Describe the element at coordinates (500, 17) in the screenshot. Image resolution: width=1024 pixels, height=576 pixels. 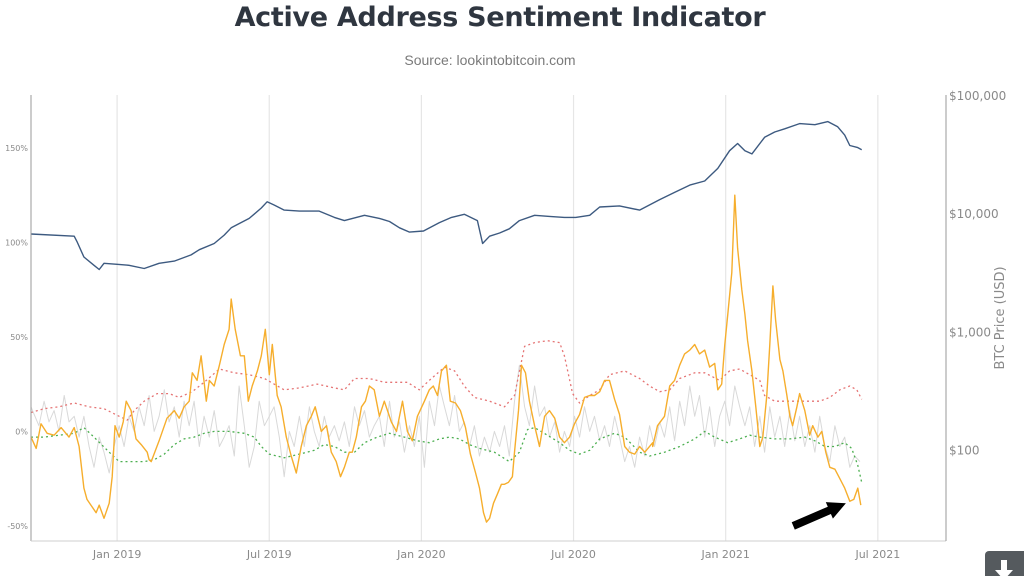
I see `chart-title: Active Address Sentiment Indicator` at that location.